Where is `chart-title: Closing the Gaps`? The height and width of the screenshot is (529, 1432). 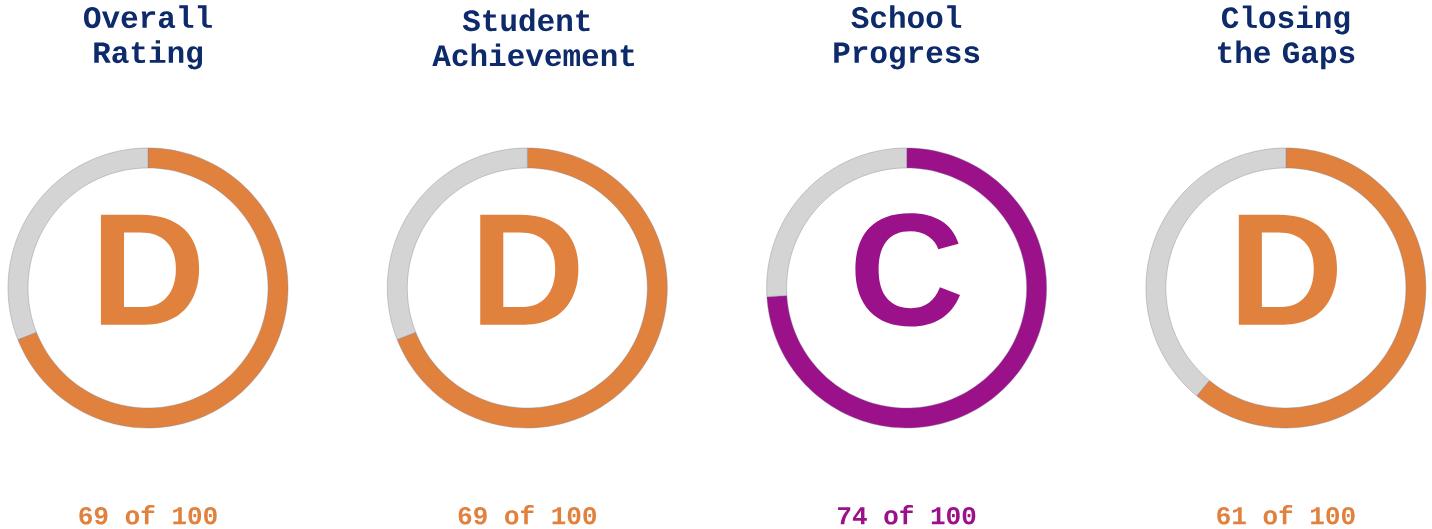 chart-title: Closing the Gaps is located at coordinates (1286, 37).